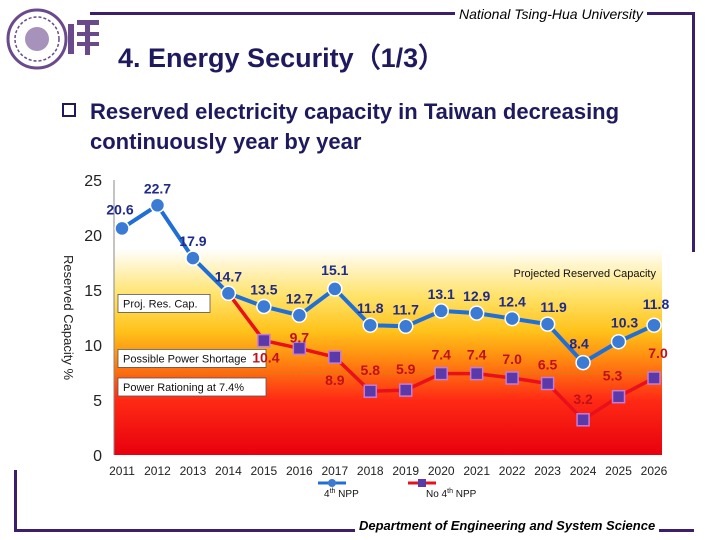 Image resolution: width=720 pixels, height=540 pixels. What do you see at coordinates (553, 307) in the screenshot?
I see `data-label-4th-npp: 11.9` at bounding box center [553, 307].